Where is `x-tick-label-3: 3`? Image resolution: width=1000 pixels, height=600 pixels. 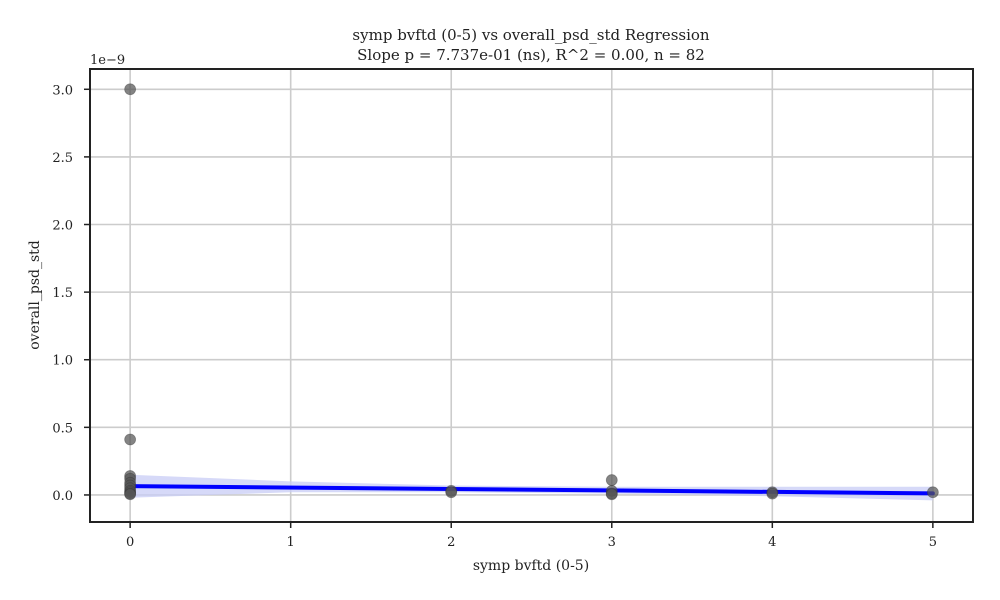
x-tick-label-3: 3 is located at coordinates (612, 542).